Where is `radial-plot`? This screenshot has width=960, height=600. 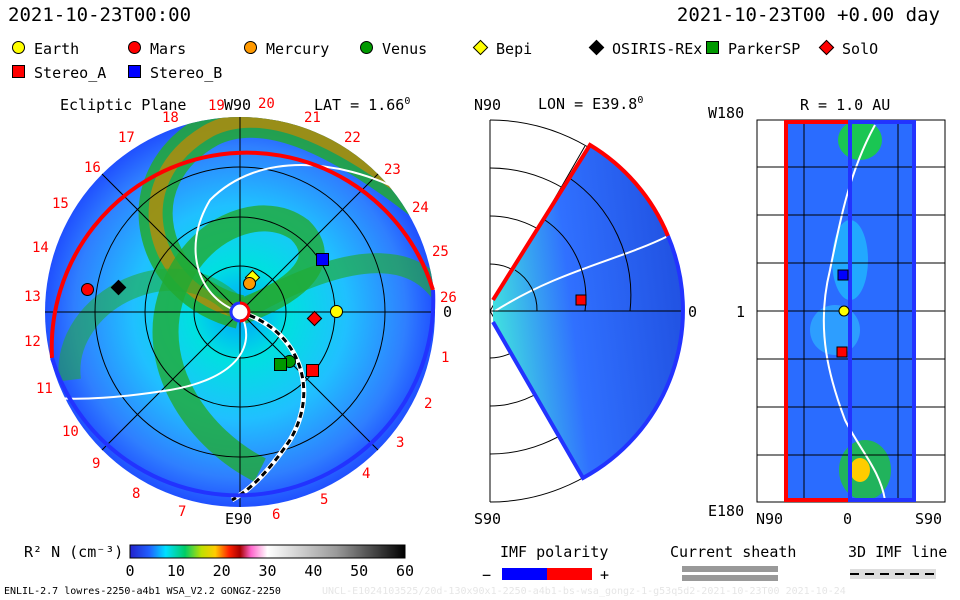 radial-plot is located at coordinates (851, 311).